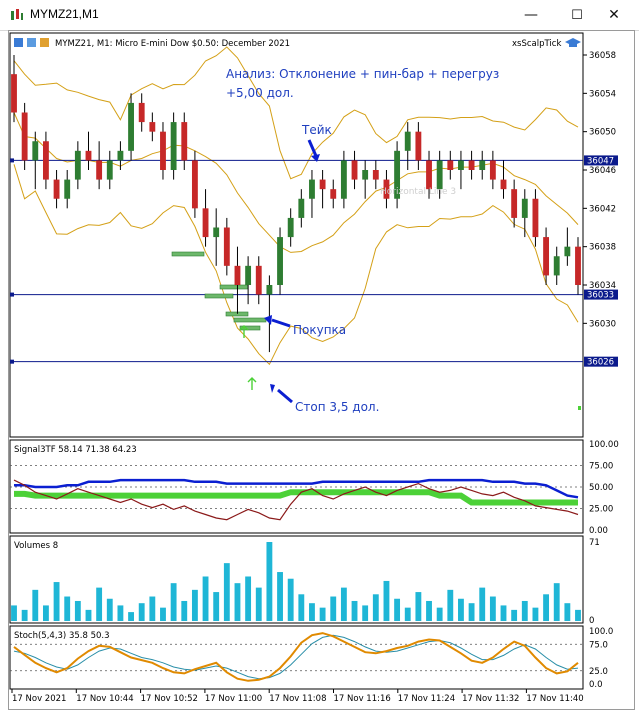  What do you see at coordinates (296, 579) in the screenshot?
I see `volume-pane` at bounding box center [296, 579].